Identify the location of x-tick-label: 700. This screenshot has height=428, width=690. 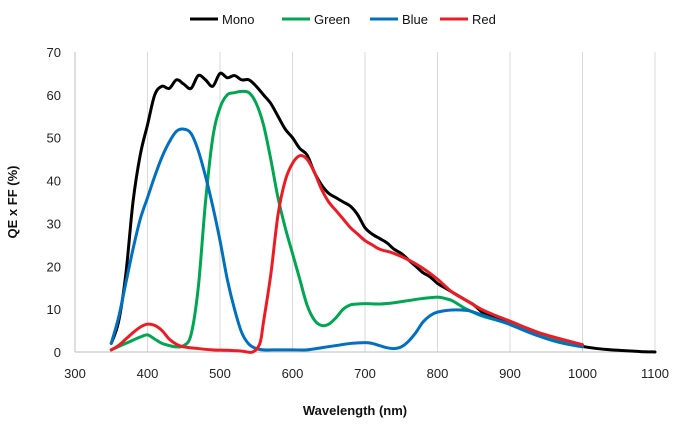
(365, 373).